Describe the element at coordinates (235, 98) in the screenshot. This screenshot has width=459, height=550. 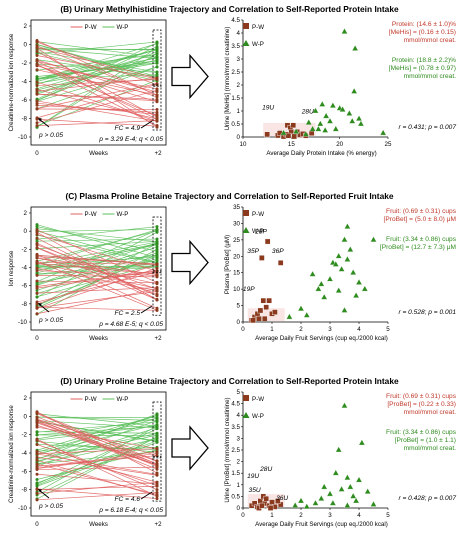
I see `y-tick-label: 1.5` at that location.